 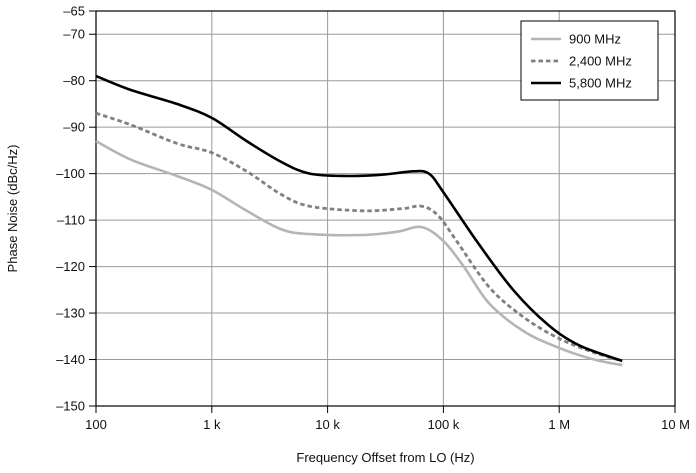 What do you see at coordinates (76, 209) in the screenshot?
I see `y-axis: –65 –70 –80 –90 –100 –110 –120 –130 –140 –150` at bounding box center [76, 209].